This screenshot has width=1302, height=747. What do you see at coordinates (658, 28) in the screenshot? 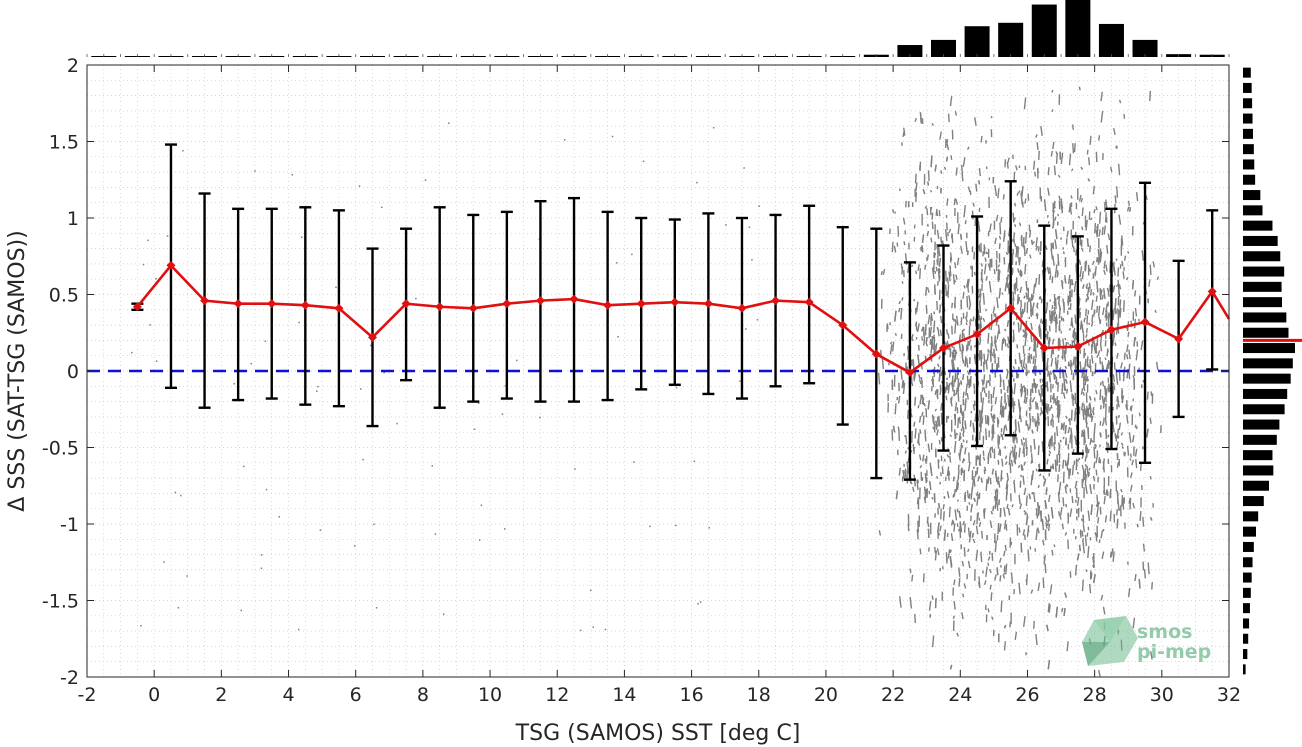
I see `top-histogram` at bounding box center [658, 28].